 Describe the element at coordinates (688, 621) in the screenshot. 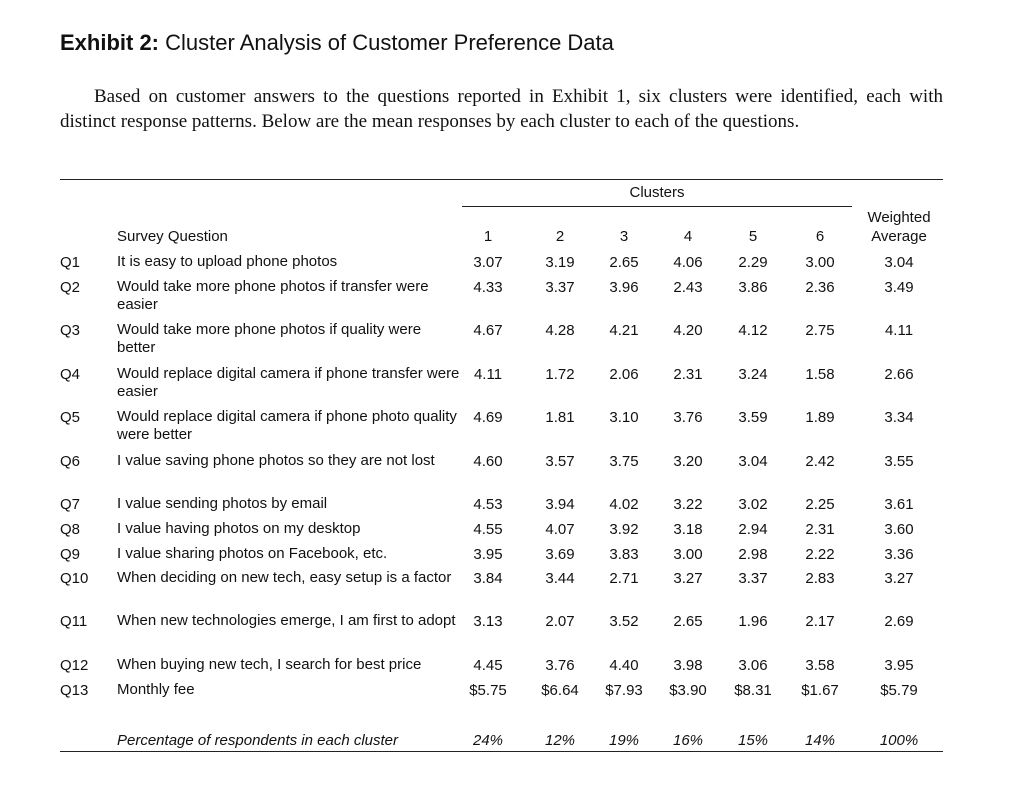

I see `cluster-4-value: 2.65` at that location.